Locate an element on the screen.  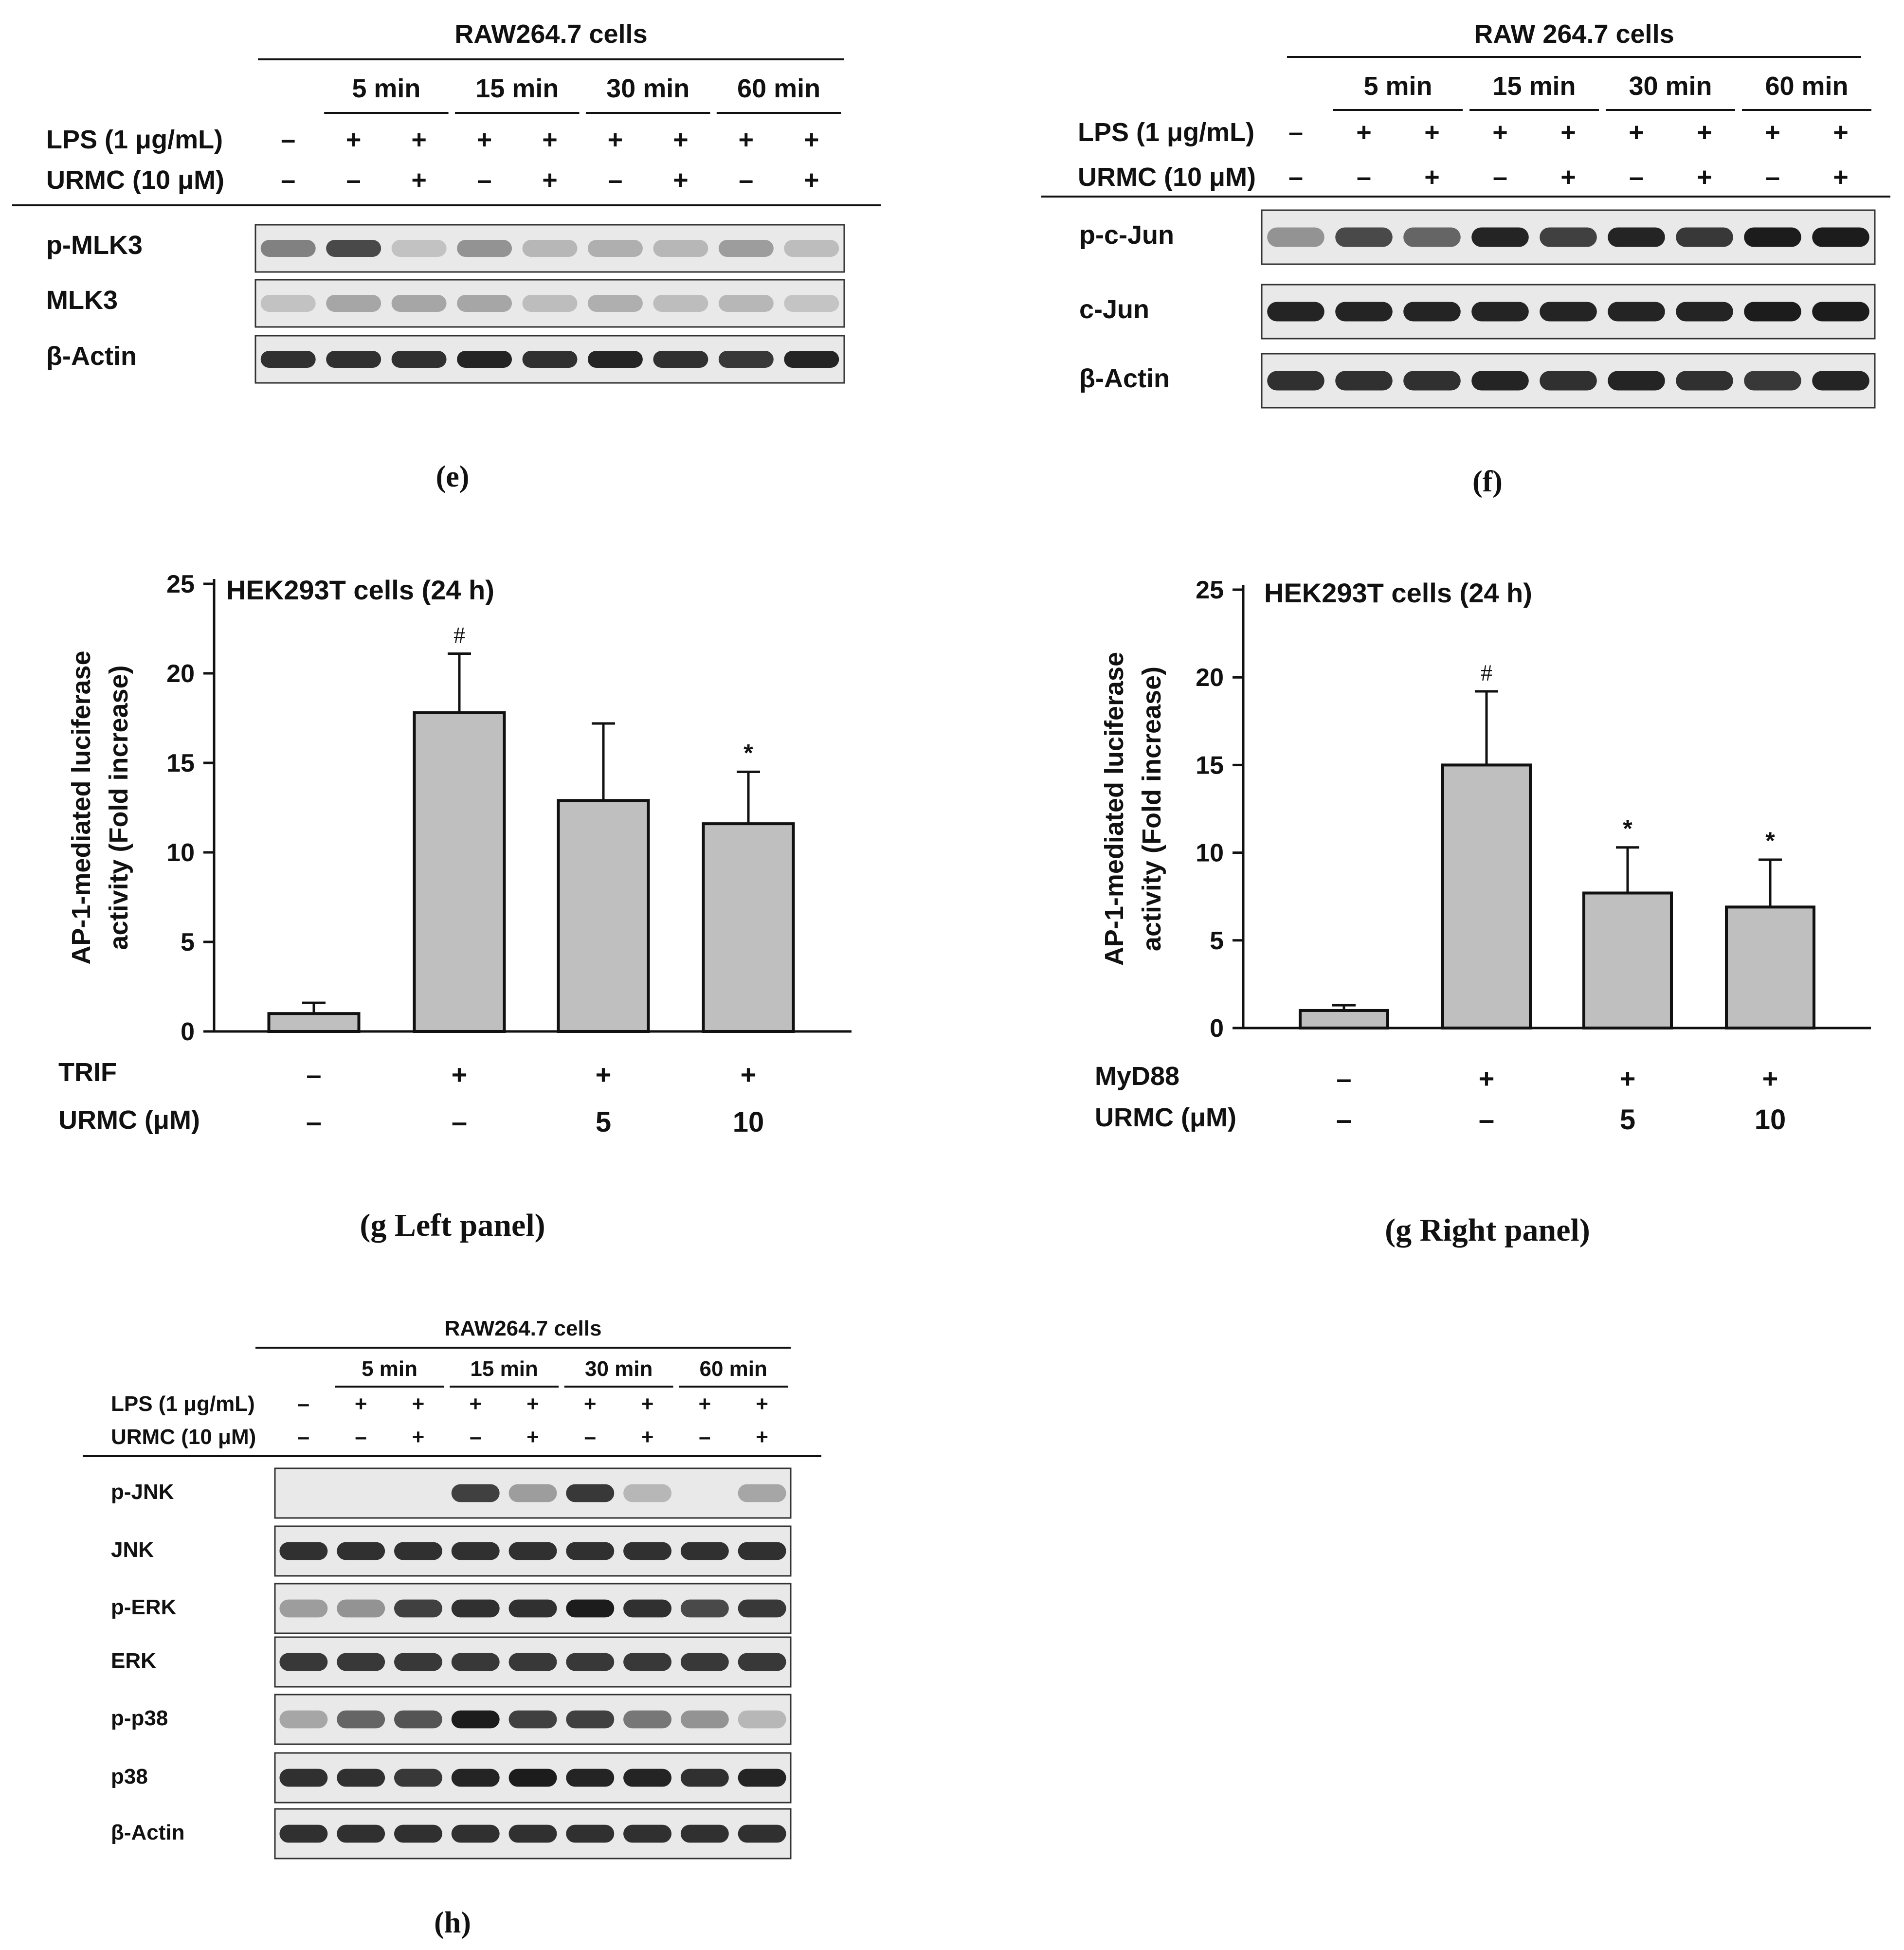
panel-label: (g Right panel) is located at coordinates (1487, 1230).